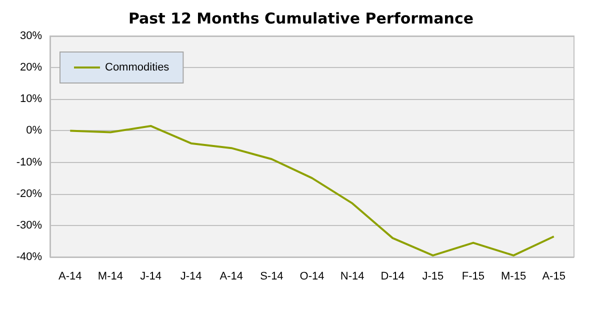 This screenshot has height=317, width=602. Describe the element at coordinates (137, 68) in the screenshot. I see `legend-label: Commodities` at that location.